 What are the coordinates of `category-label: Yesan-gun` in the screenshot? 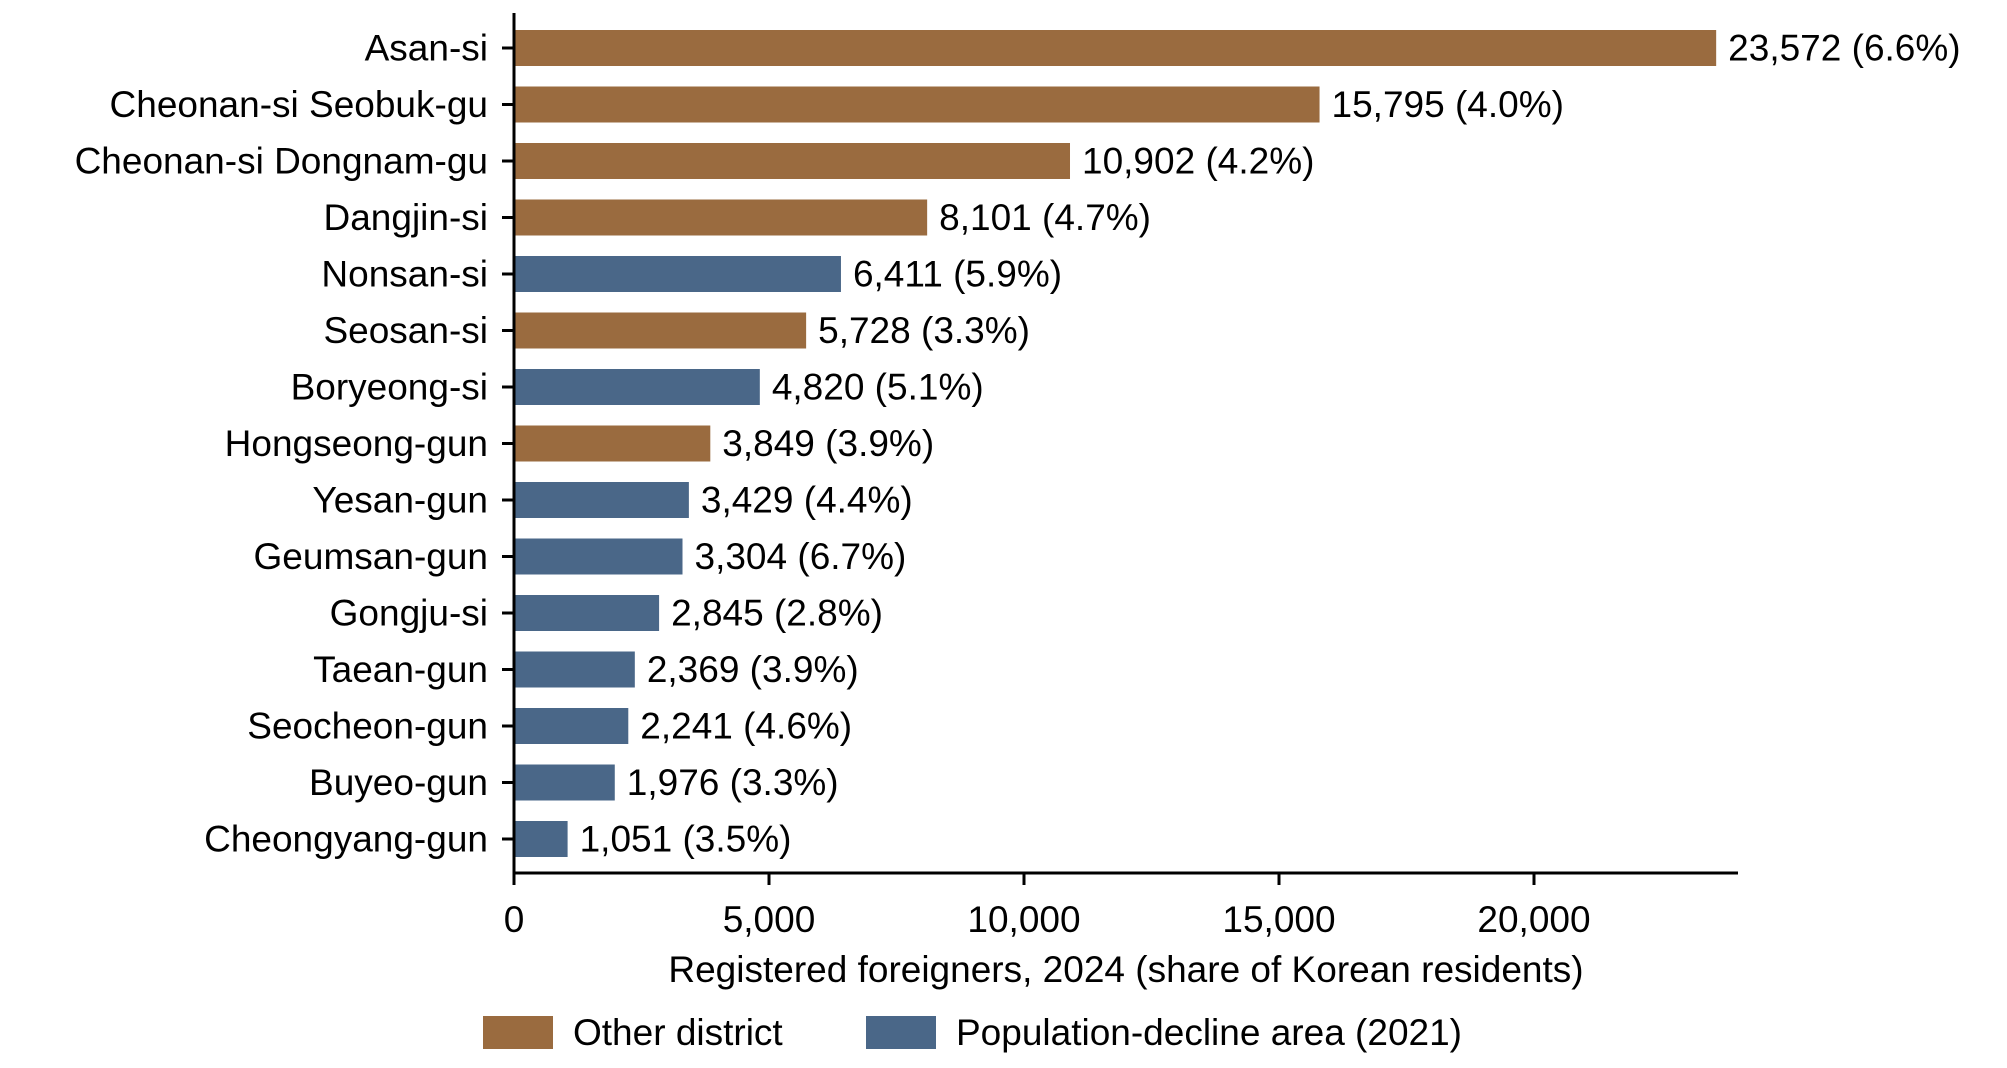 It's located at (400, 500).